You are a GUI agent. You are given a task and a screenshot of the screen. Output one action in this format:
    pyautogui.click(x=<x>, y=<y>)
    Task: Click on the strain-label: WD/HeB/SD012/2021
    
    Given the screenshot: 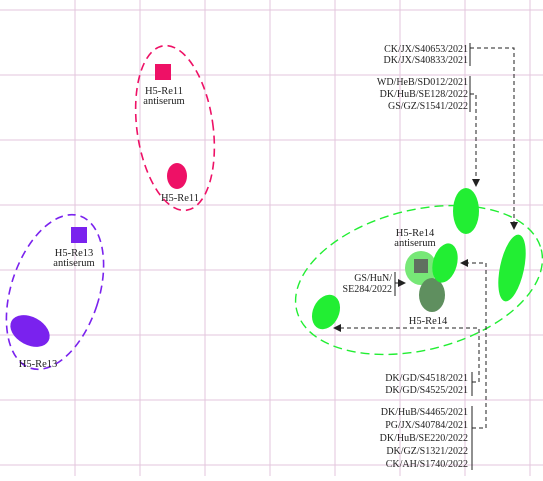 What is the action you would take?
    pyautogui.click(x=422, y=82)
    